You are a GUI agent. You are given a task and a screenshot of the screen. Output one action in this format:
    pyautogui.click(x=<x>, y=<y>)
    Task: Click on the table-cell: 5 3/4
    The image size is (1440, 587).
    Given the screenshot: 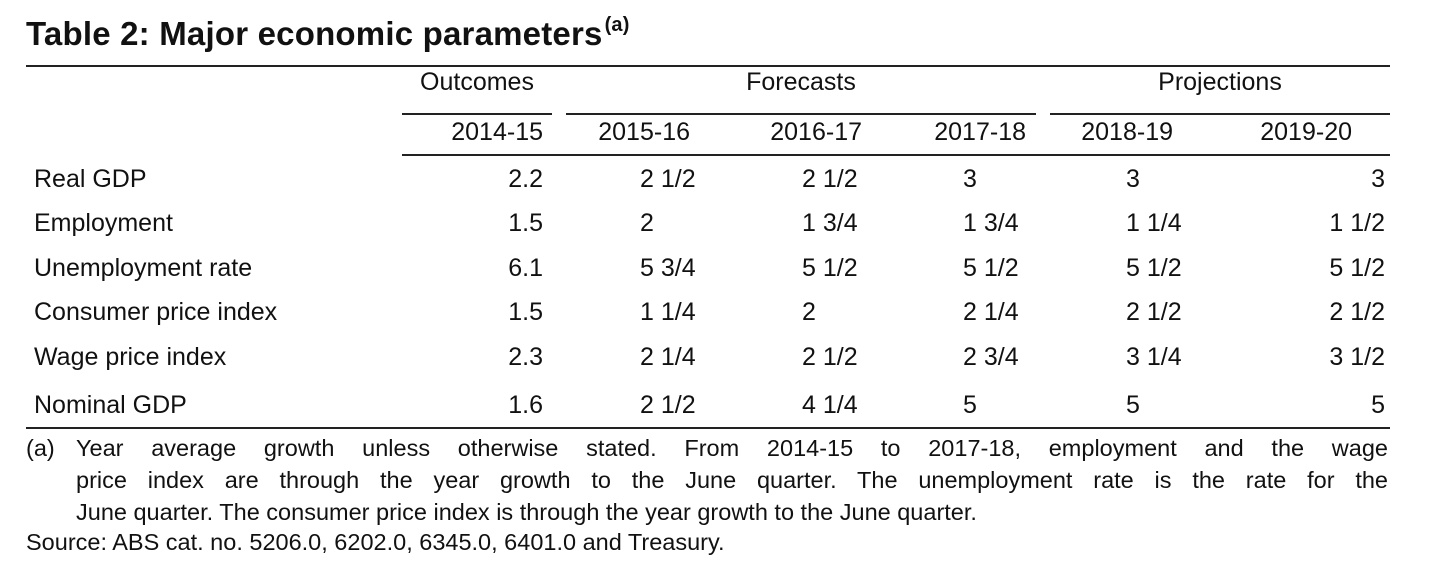 What is the action you would take?
    pyautogui.click(x=668, y=268)
    